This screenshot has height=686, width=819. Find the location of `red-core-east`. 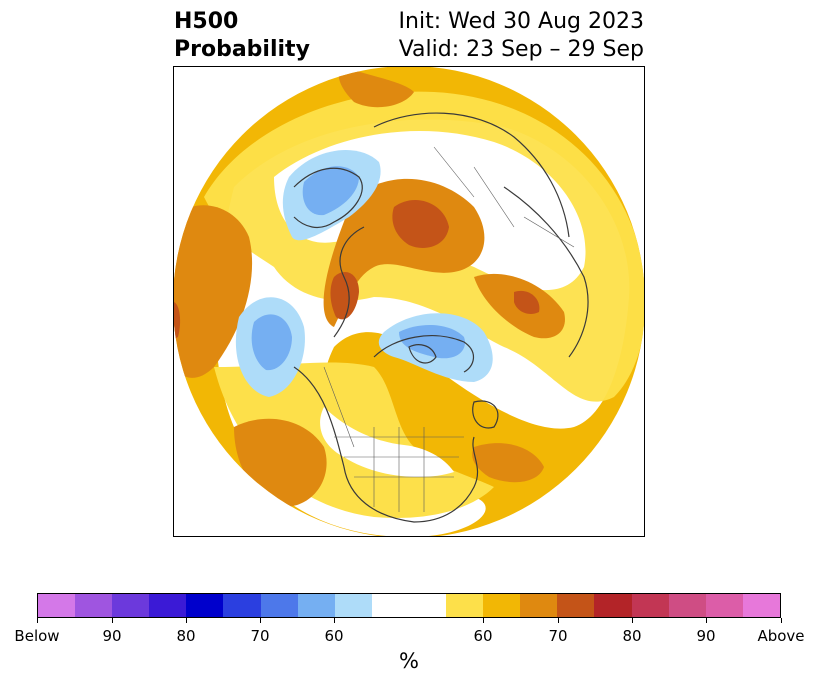

red-core-east is located at coordinates (527, 302).